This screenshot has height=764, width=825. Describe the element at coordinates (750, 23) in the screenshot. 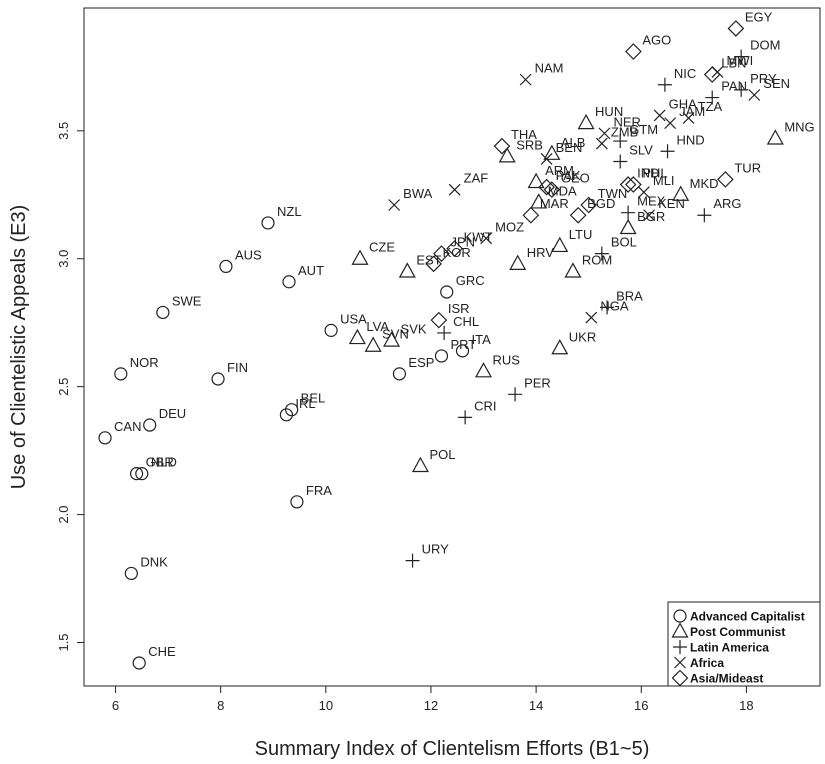

I see `data-point: EGY` at that location.